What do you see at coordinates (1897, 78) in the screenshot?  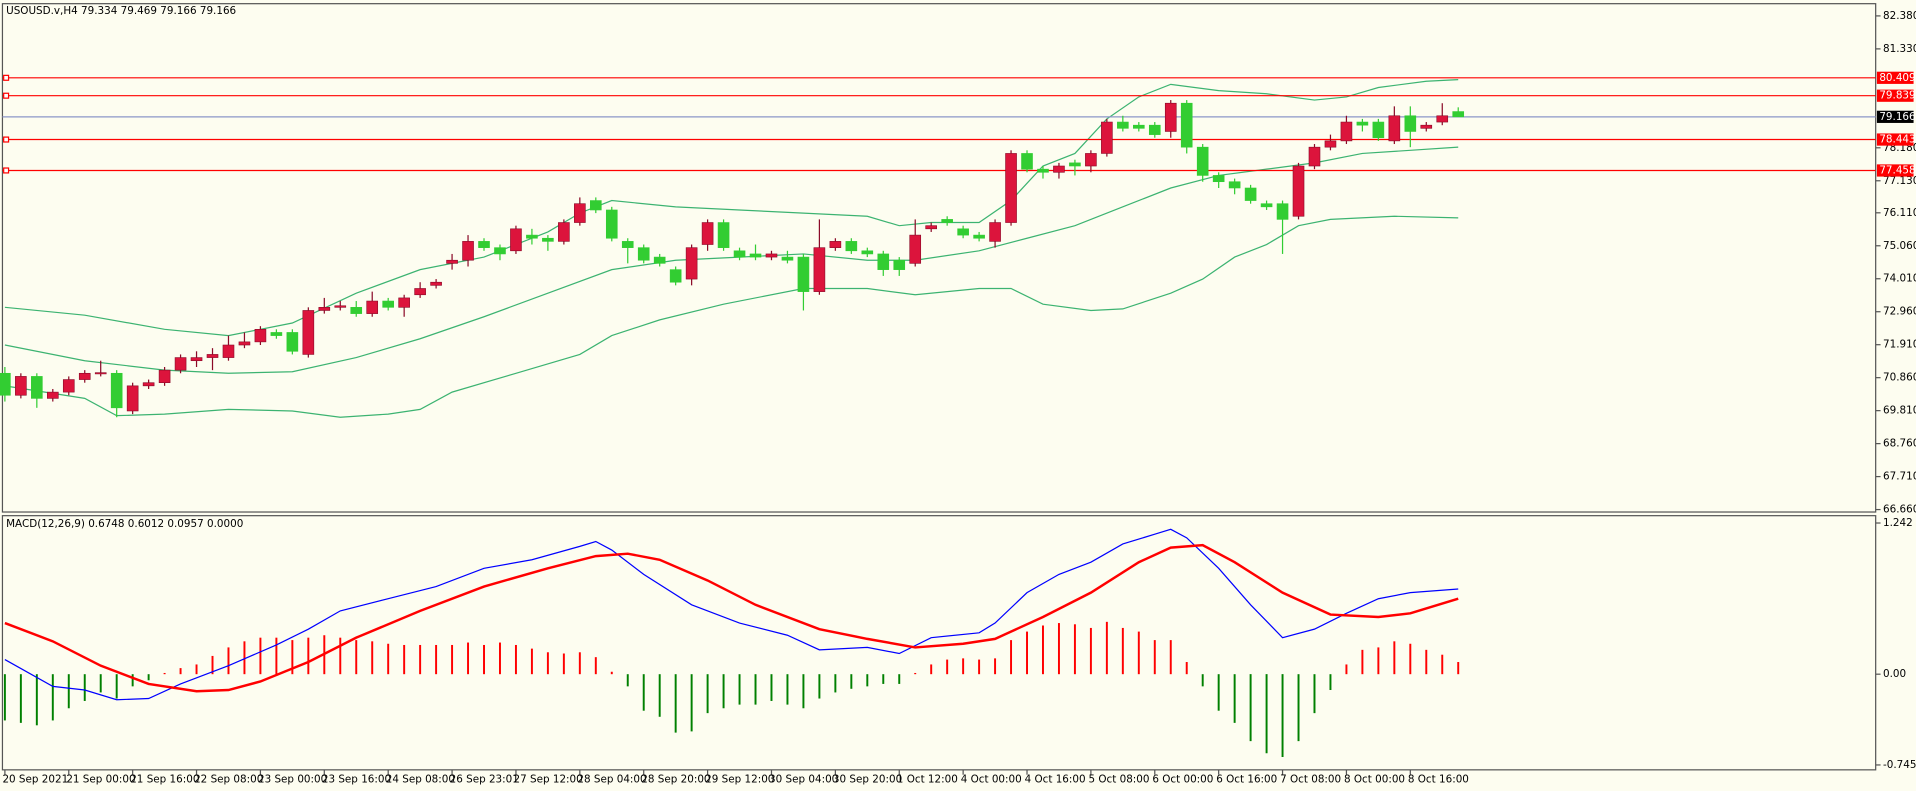 I see `level-label: 80.409` at bounding box center [1897, 78].